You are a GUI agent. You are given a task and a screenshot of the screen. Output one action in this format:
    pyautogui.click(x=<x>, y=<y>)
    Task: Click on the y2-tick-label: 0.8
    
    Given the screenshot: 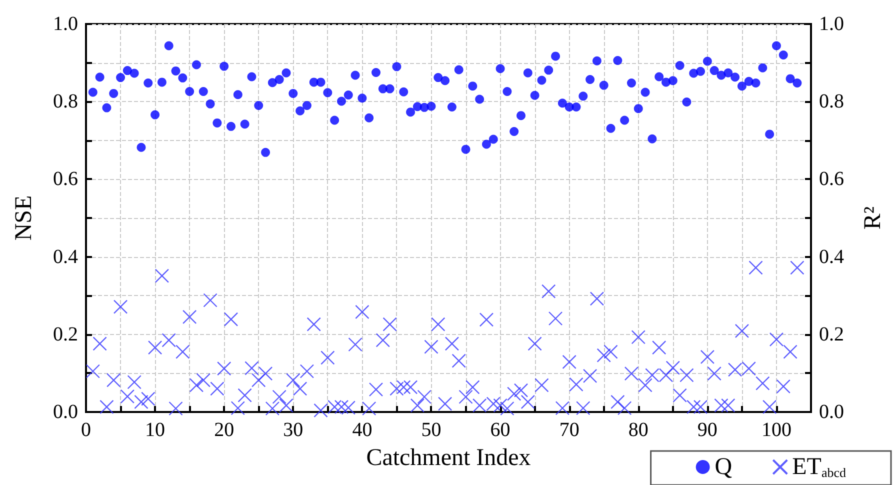 What is the action you would take?
    pyautogui.click(x=831, y=101)
    